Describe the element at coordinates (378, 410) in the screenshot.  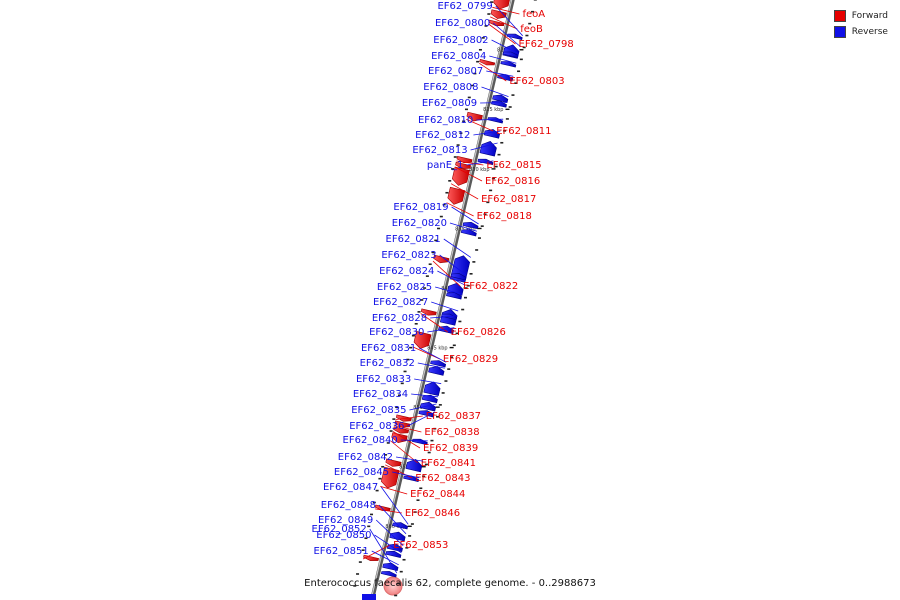
I see `gene-label: EF62_0835` at that location.